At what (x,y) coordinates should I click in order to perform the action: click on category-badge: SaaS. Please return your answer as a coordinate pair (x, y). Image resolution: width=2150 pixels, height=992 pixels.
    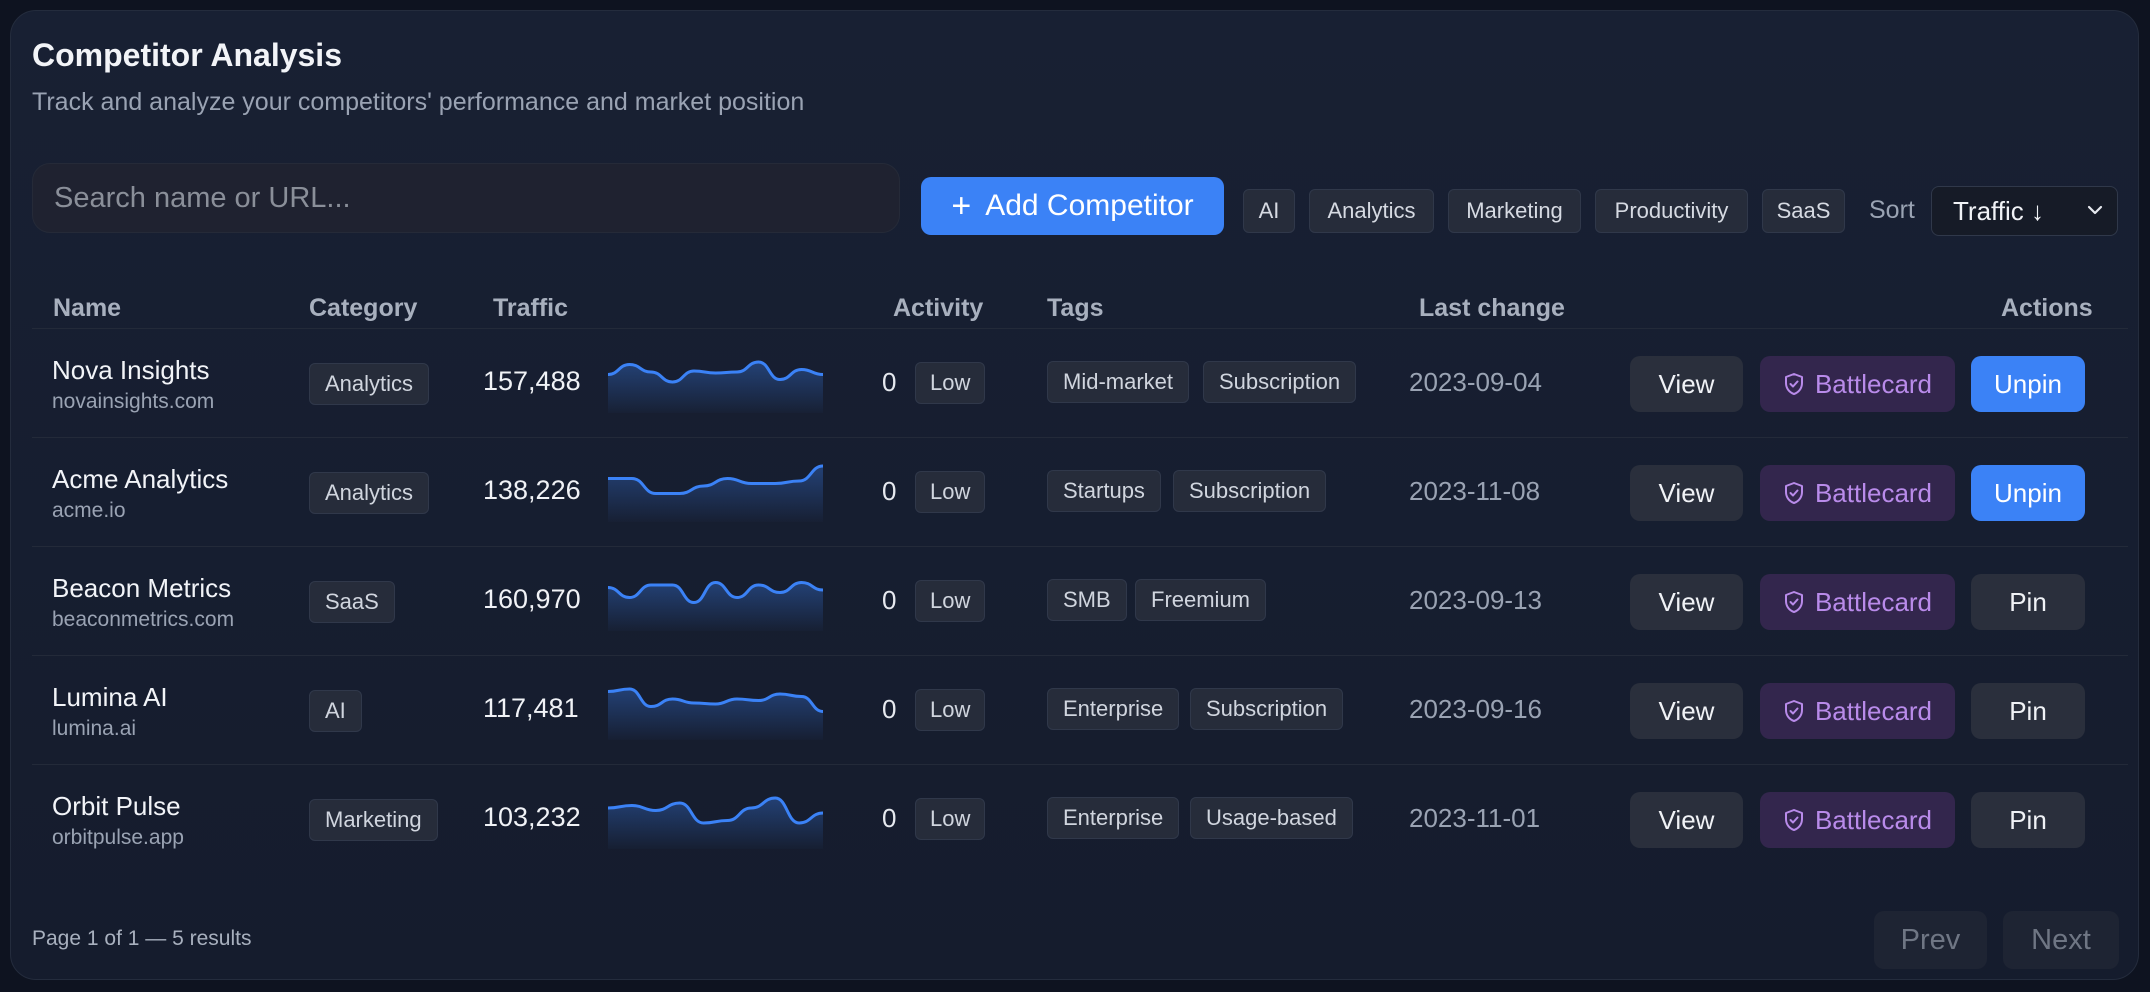
    Looking at the image, I should click on (352, 602).